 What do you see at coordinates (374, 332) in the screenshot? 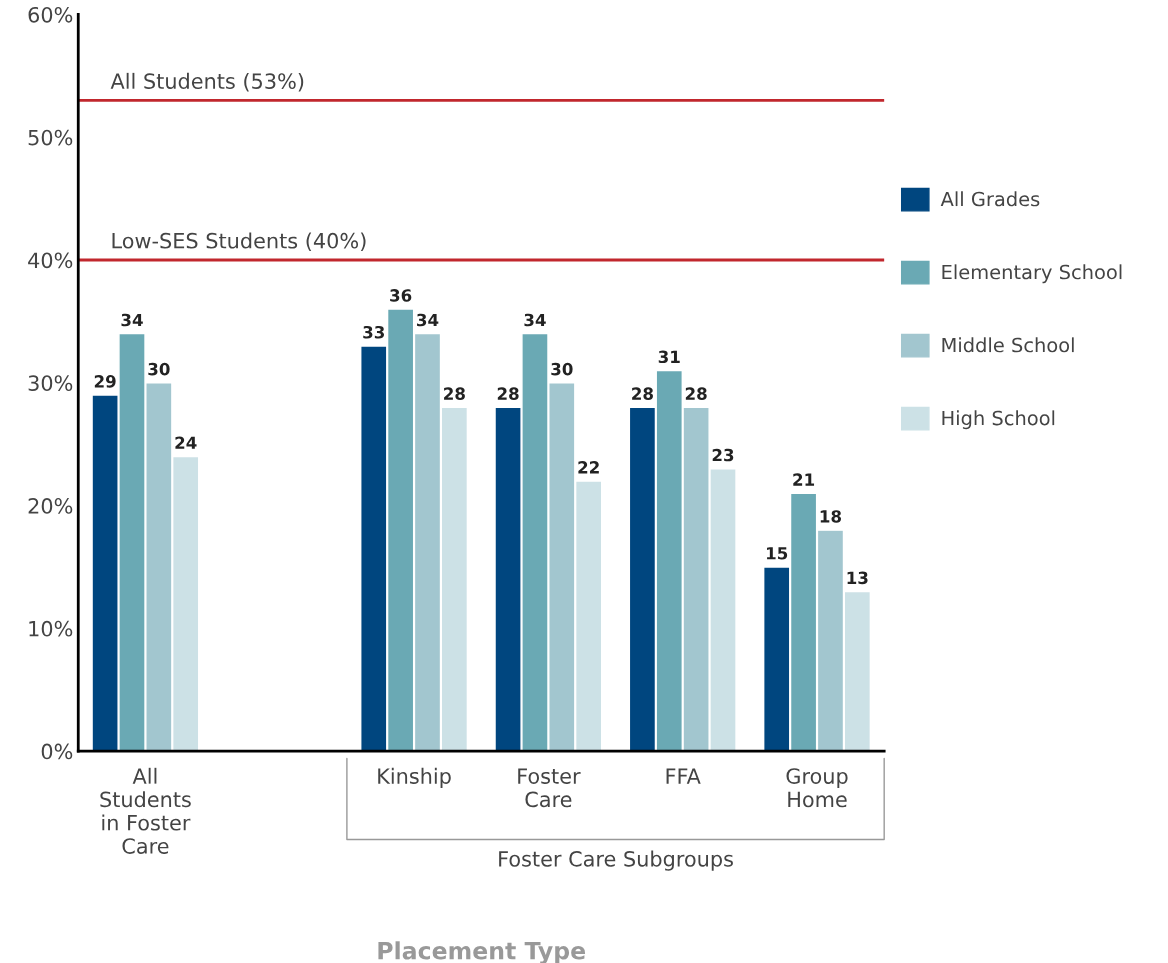
I see `data-label: 33` at bounding box center [374, 332].